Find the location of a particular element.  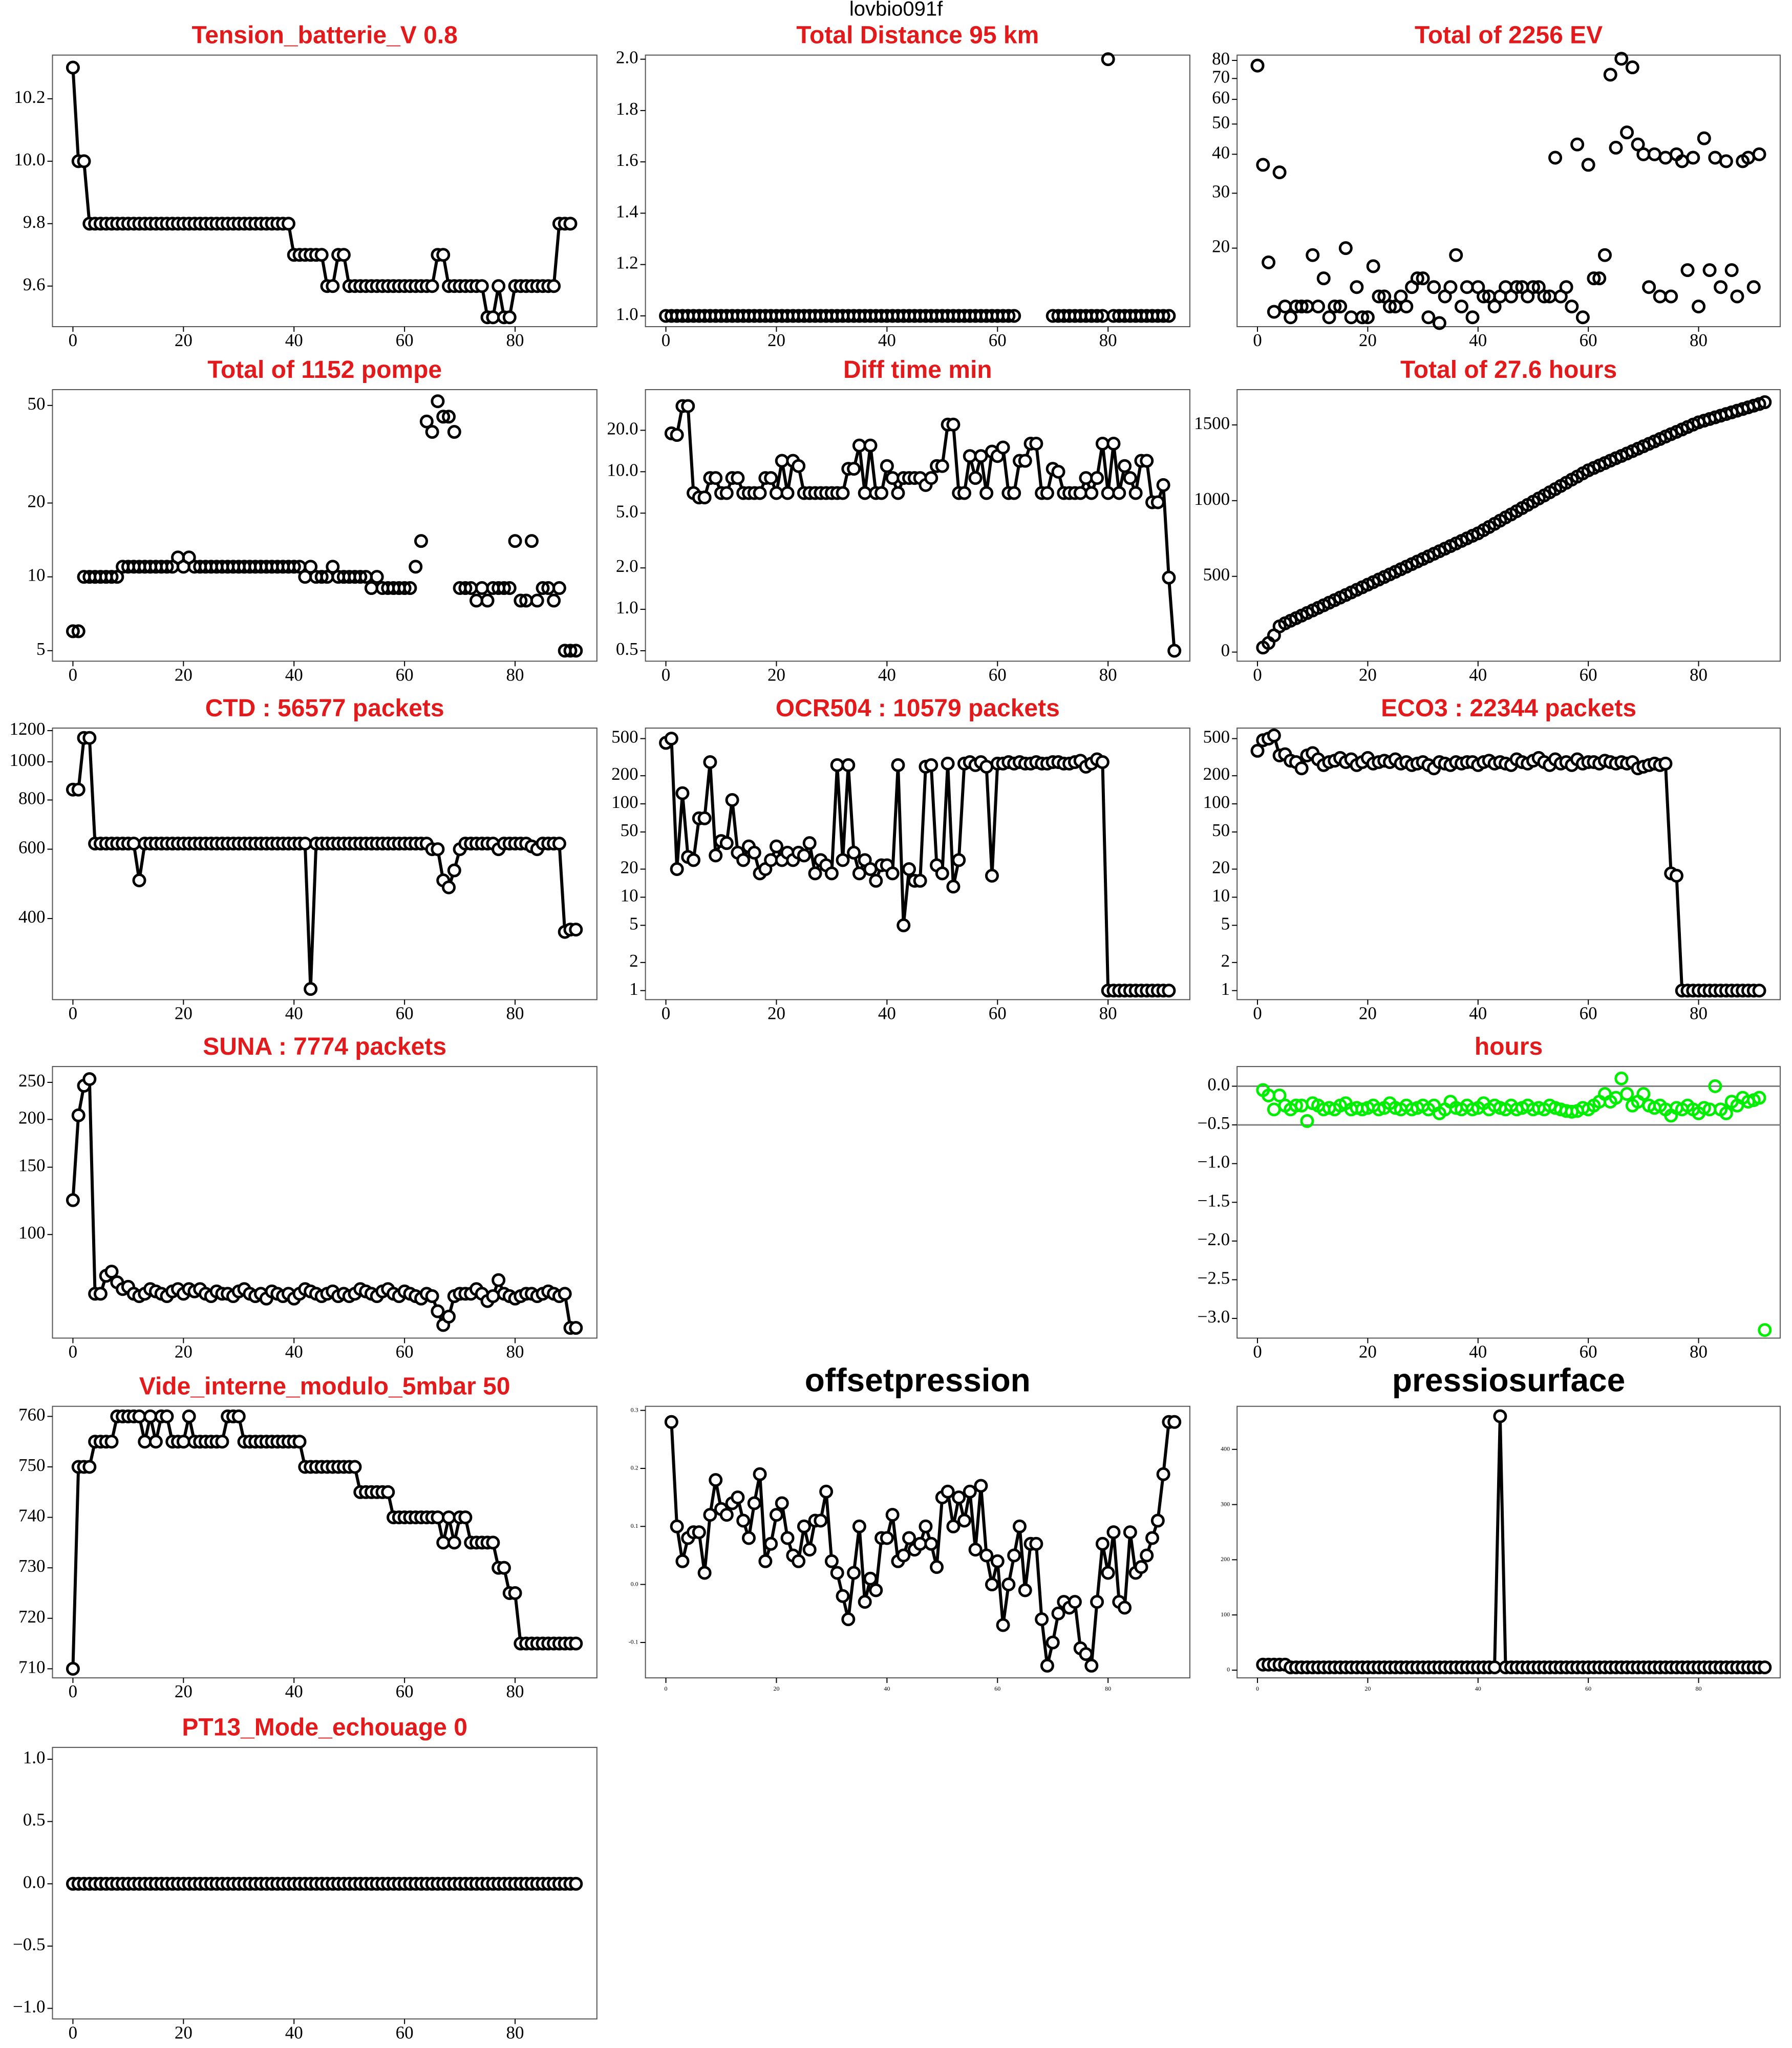

y-tick-label: −0.5 is located at coordinates (29, 1944).